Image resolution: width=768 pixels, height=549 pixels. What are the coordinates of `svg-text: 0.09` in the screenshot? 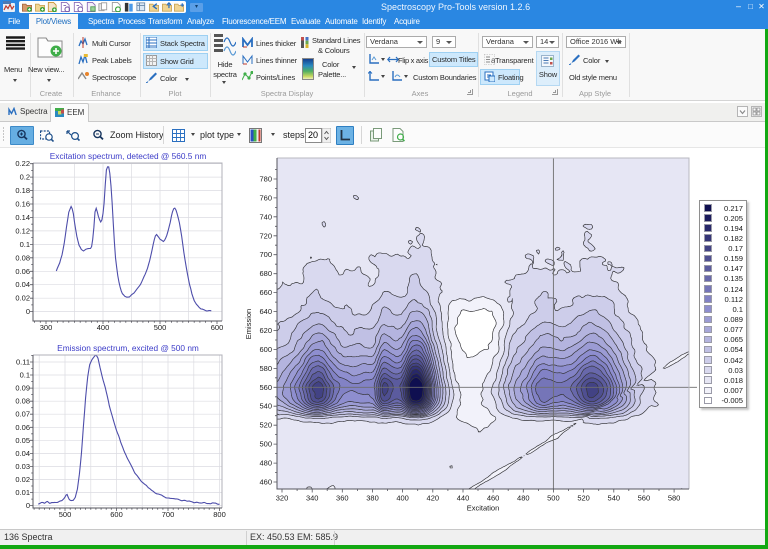 It's located at (22, 388).